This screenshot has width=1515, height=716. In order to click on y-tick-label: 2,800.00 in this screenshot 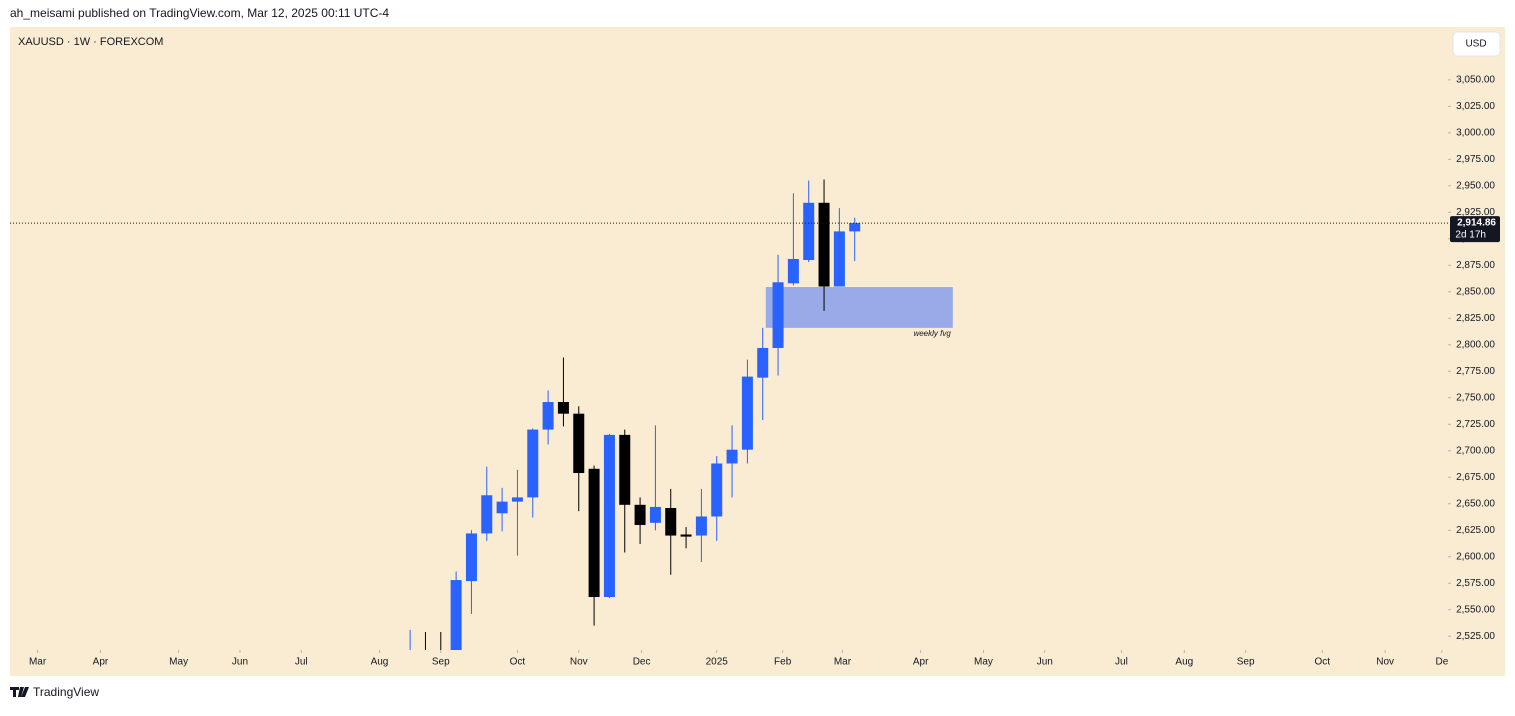, I will do `click(1475, 344)`.